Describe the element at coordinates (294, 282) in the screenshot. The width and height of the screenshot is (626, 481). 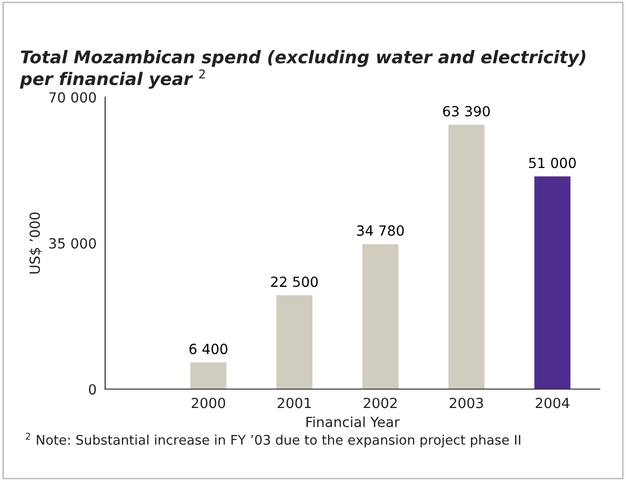
I see `data-label: 22 500` at that location.